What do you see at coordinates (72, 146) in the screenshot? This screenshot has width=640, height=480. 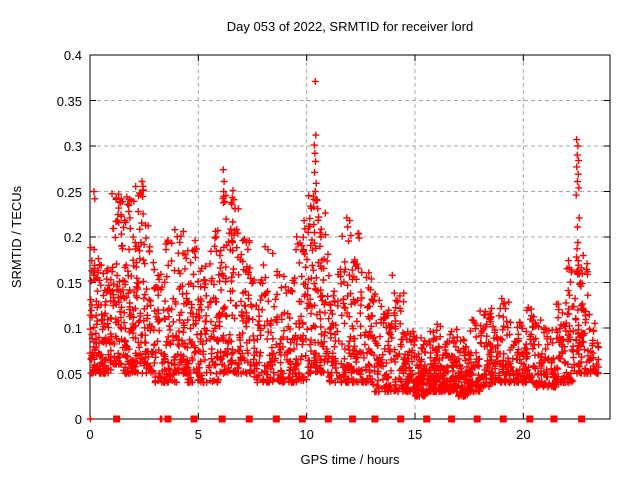 I see `y-tick-label: 0.3` at bounding box center [72, 146].